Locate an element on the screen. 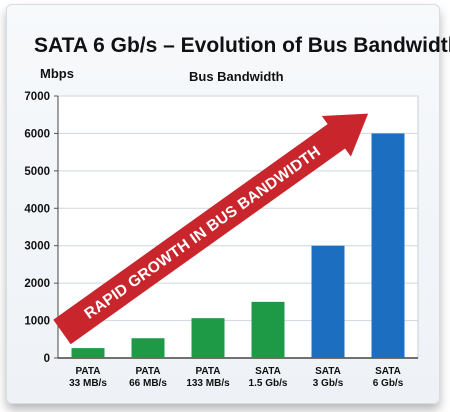 This screenshot has width=450, height=412. y-tick-label: 0 is located at coordinates (47, 359).